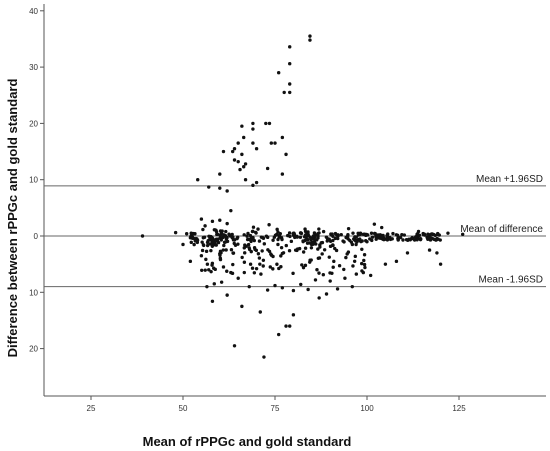  Describe the element at coordinates (367, 408) in the screenshot. I see `x-tick-label: 100` at that location.